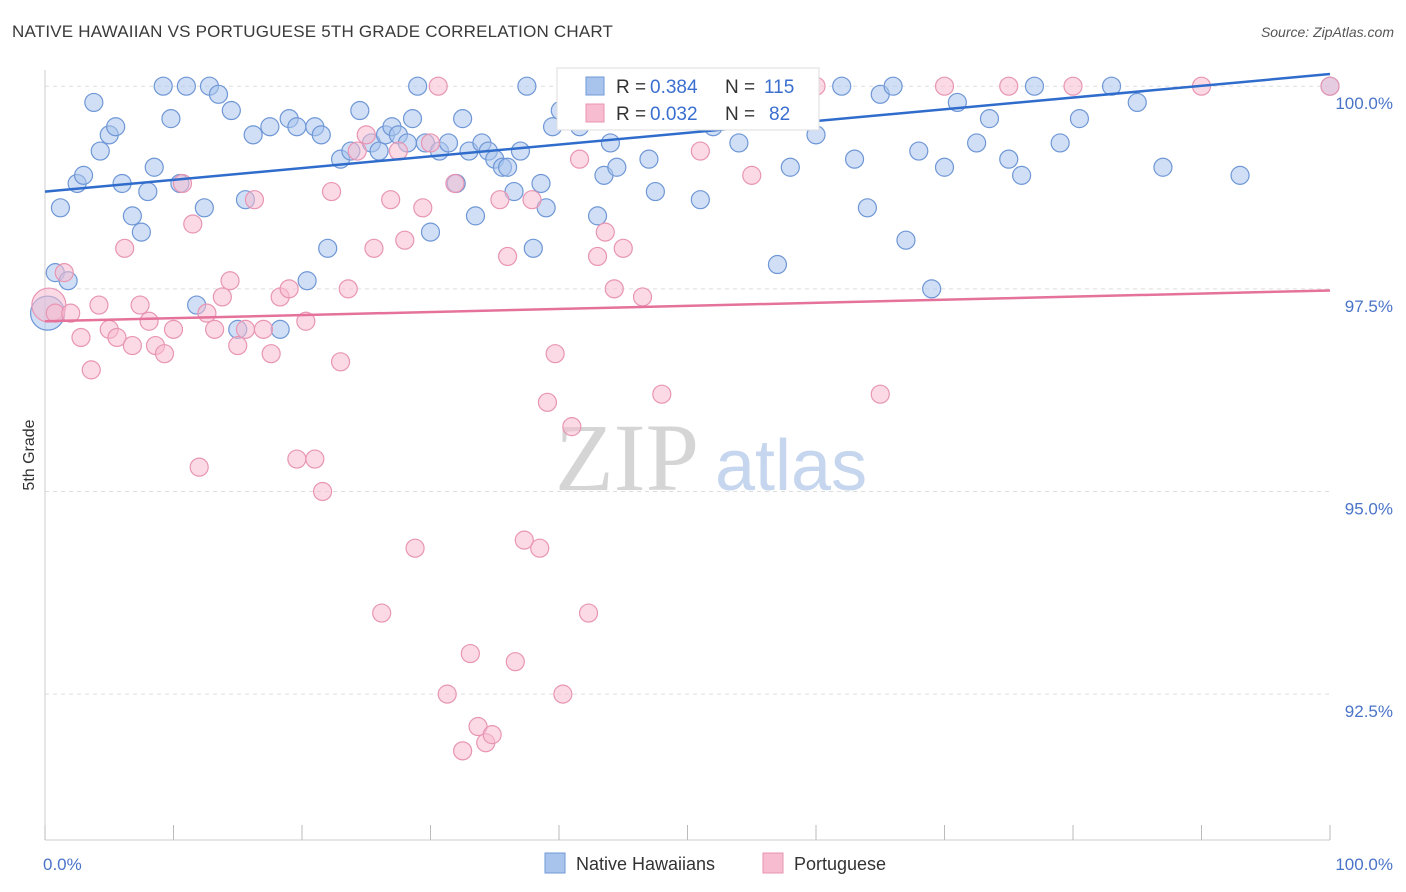 This screenshot has height=892, width=1406. What do you see at coordinates (791, 466) in the screenshot?
I see `watermark-atlas: atlas` at bounding box center [791, 466].